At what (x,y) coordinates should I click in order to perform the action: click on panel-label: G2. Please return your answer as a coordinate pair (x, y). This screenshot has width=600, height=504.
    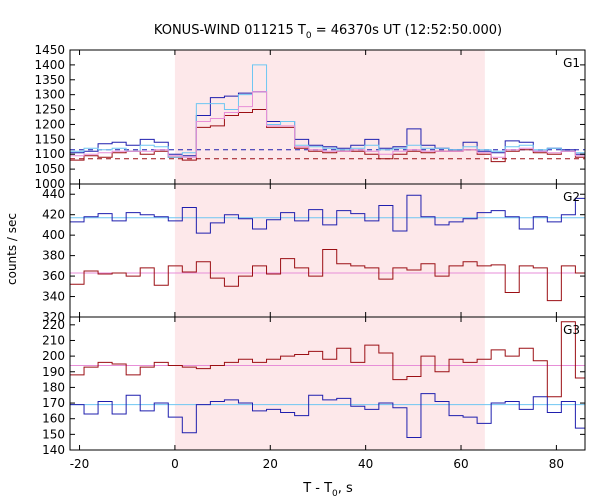
    Looking at the image, I should click on (571, 197).